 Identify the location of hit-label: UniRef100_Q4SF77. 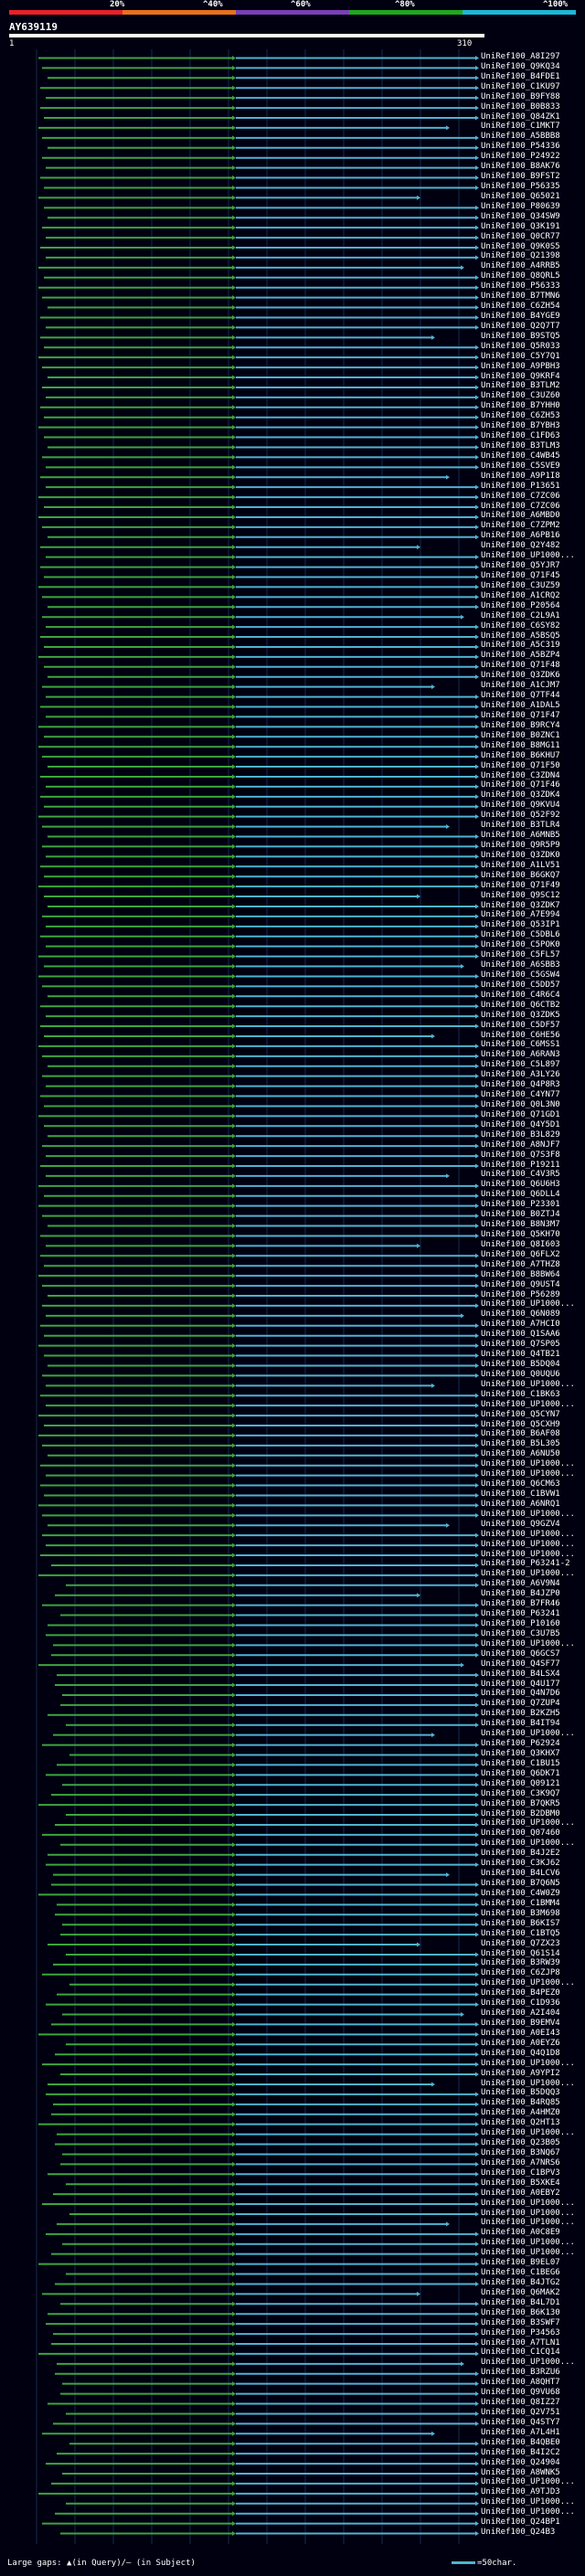
(520, 1664).